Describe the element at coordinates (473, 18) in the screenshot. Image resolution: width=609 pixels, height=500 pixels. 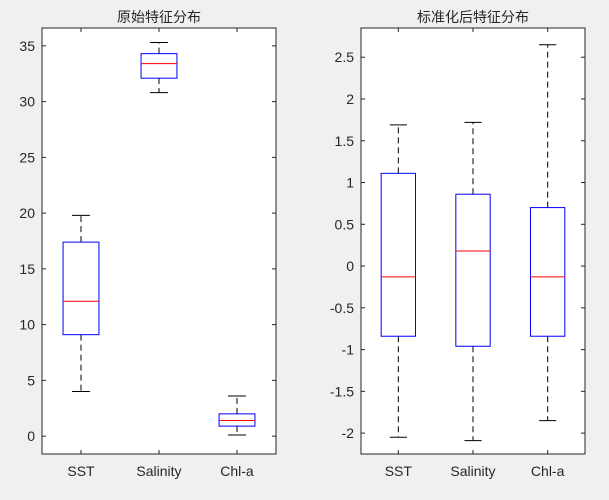
I see `chart-title: 标准化后特征分布` at that location.